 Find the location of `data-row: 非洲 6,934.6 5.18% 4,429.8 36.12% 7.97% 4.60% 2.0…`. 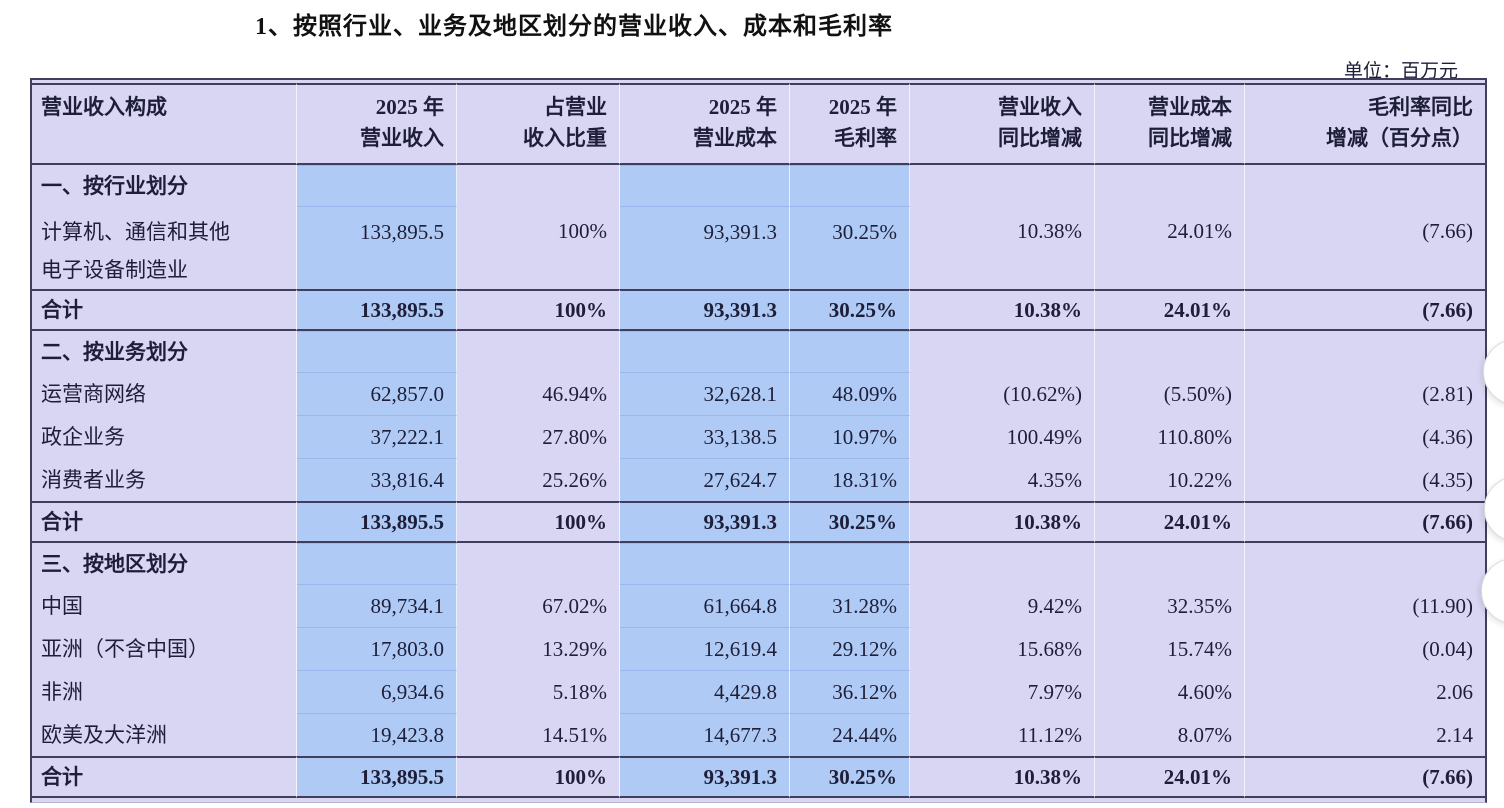

data-row: 非洲 6,934.6 5.18% 4,429.8 36.12% 7.97% 4.60% 2.0… is located at coordinates (758, 691).